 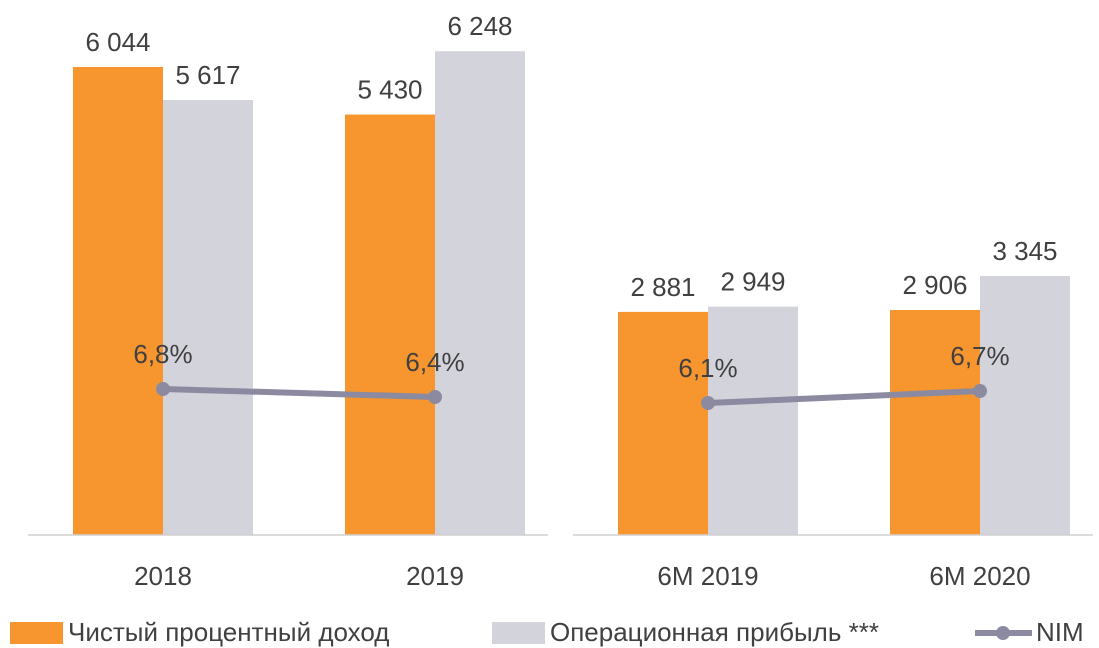 What do you see at coordinates (1060, 632) in the screenshot?
I see `legend-label: NIM` at bounding box center [1060, 632].